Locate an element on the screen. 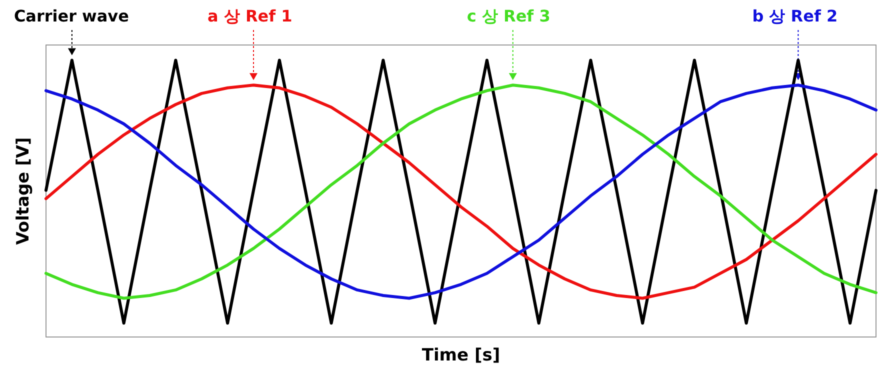 The height and width of the screenshot is (373, 884). text: b 상 Ref 2 is located at coordinates (795, 16).